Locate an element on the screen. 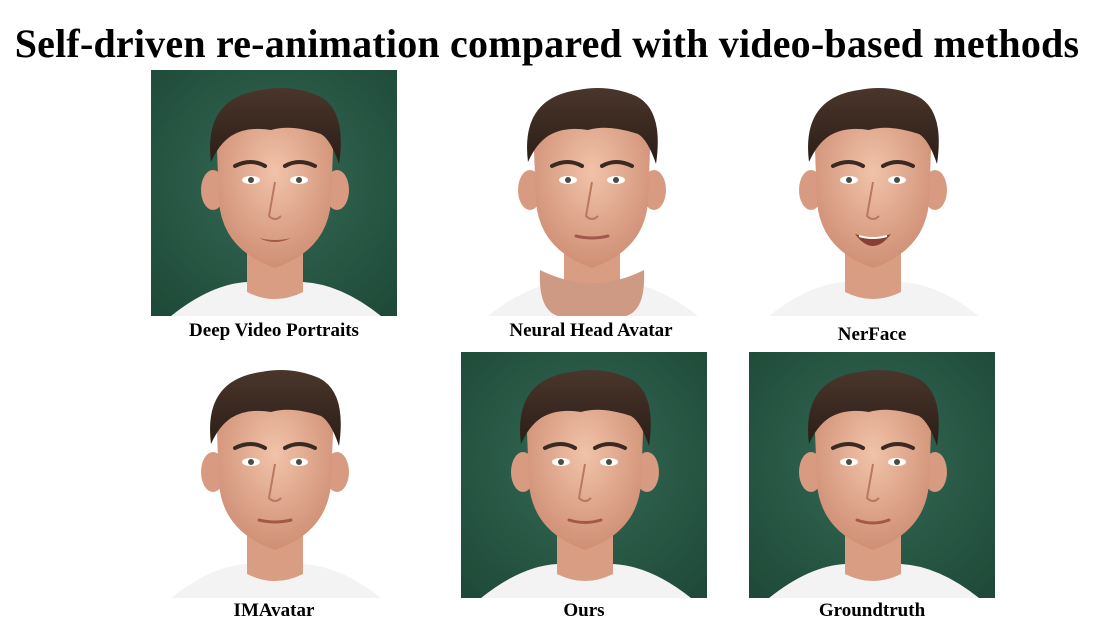 This screenshot has height=624, width=1094. portrait-neural-head-avatar is located at coordinates (591, 193).